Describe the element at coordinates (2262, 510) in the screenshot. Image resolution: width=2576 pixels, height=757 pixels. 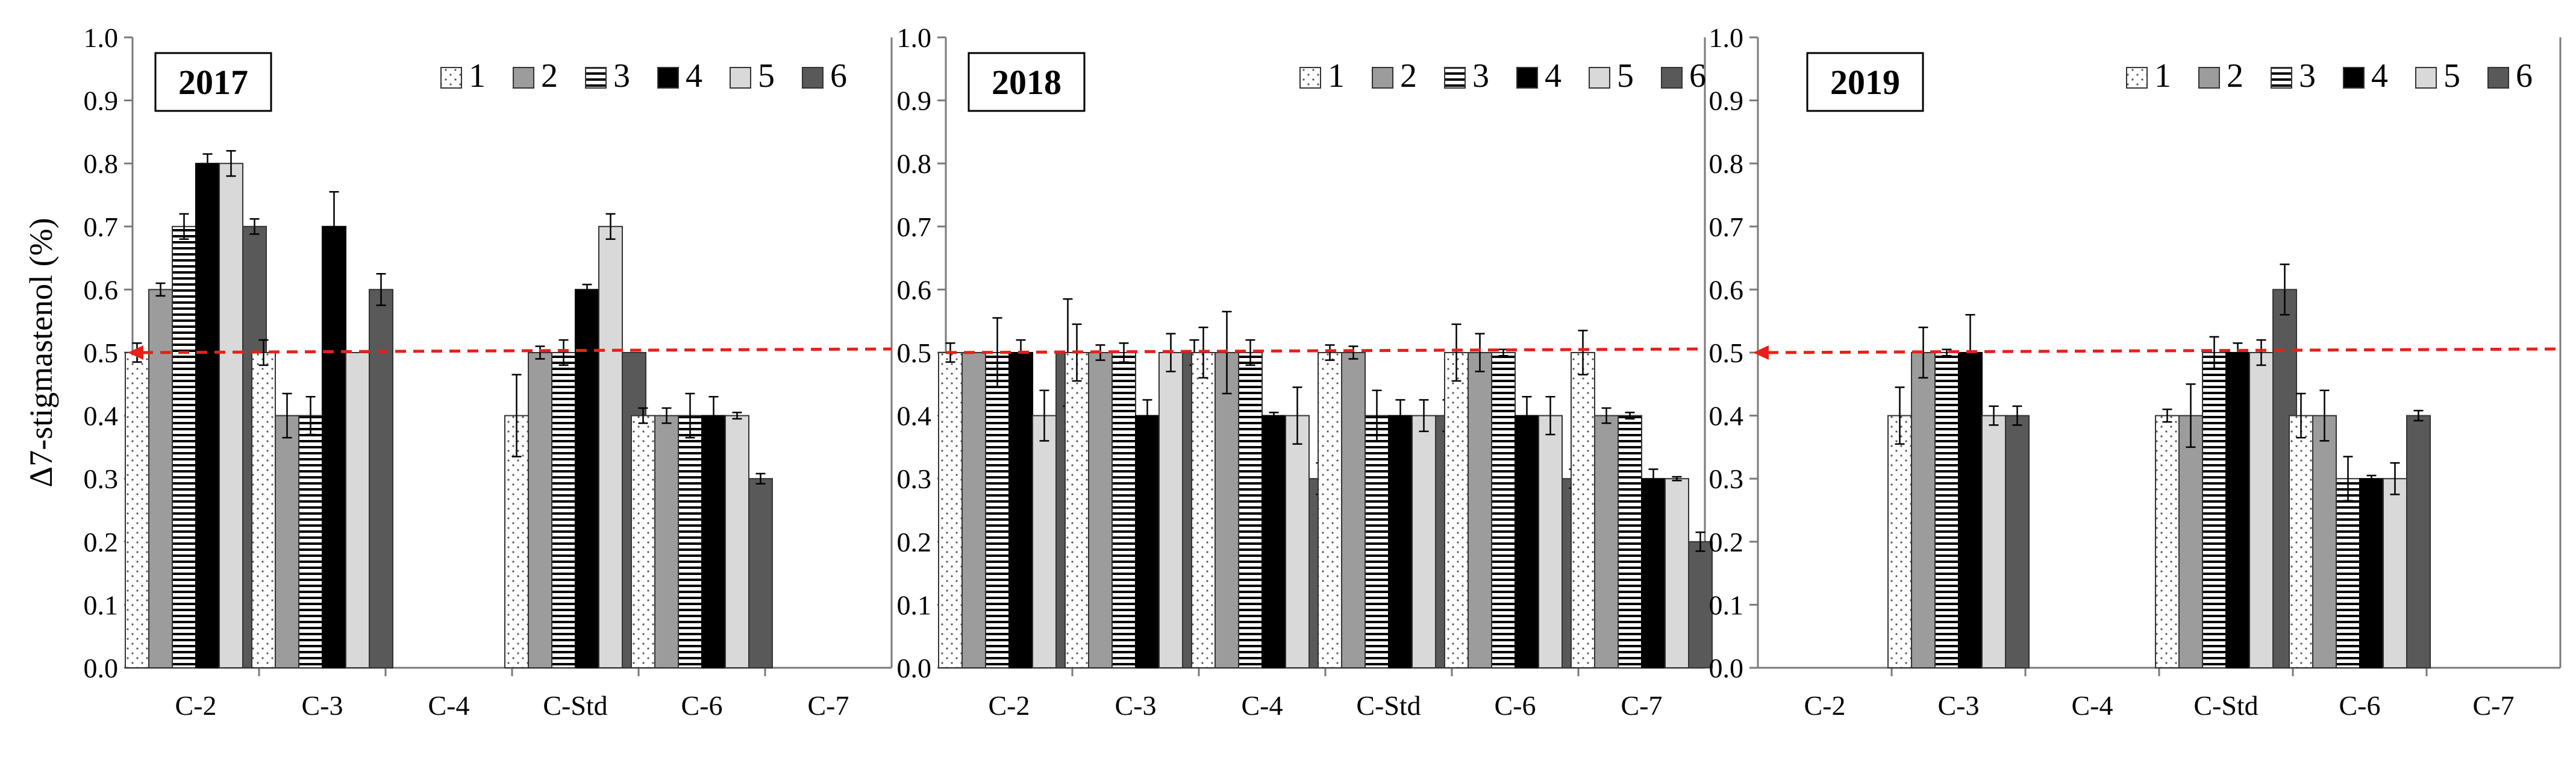
I see `bar-2019-C-Std-s5` at that location.